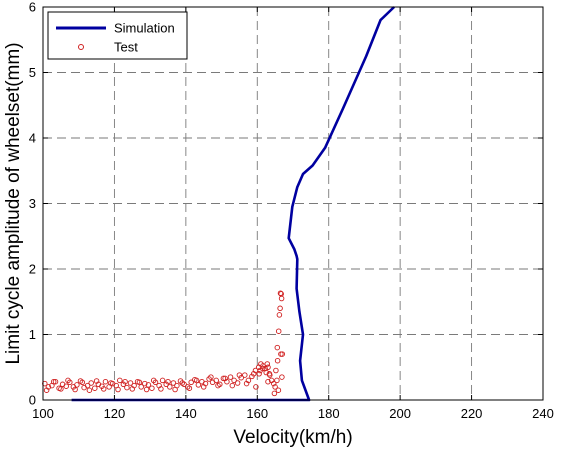 Image resolution: width=561 pixels, height=451 pixels. I want to click on x-tick-label: 200, so click(400, 413).